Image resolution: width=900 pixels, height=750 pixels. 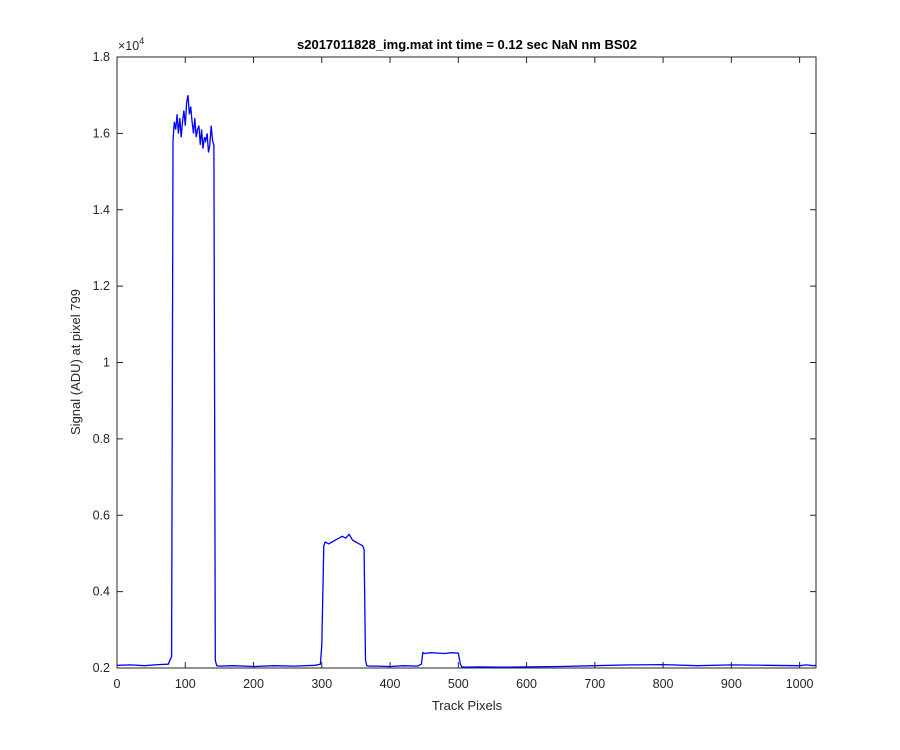 What do you see at coordinates (253, 684) in the screenshot?
I see `x-tick-label: 200` at bounding box center [253, 684].